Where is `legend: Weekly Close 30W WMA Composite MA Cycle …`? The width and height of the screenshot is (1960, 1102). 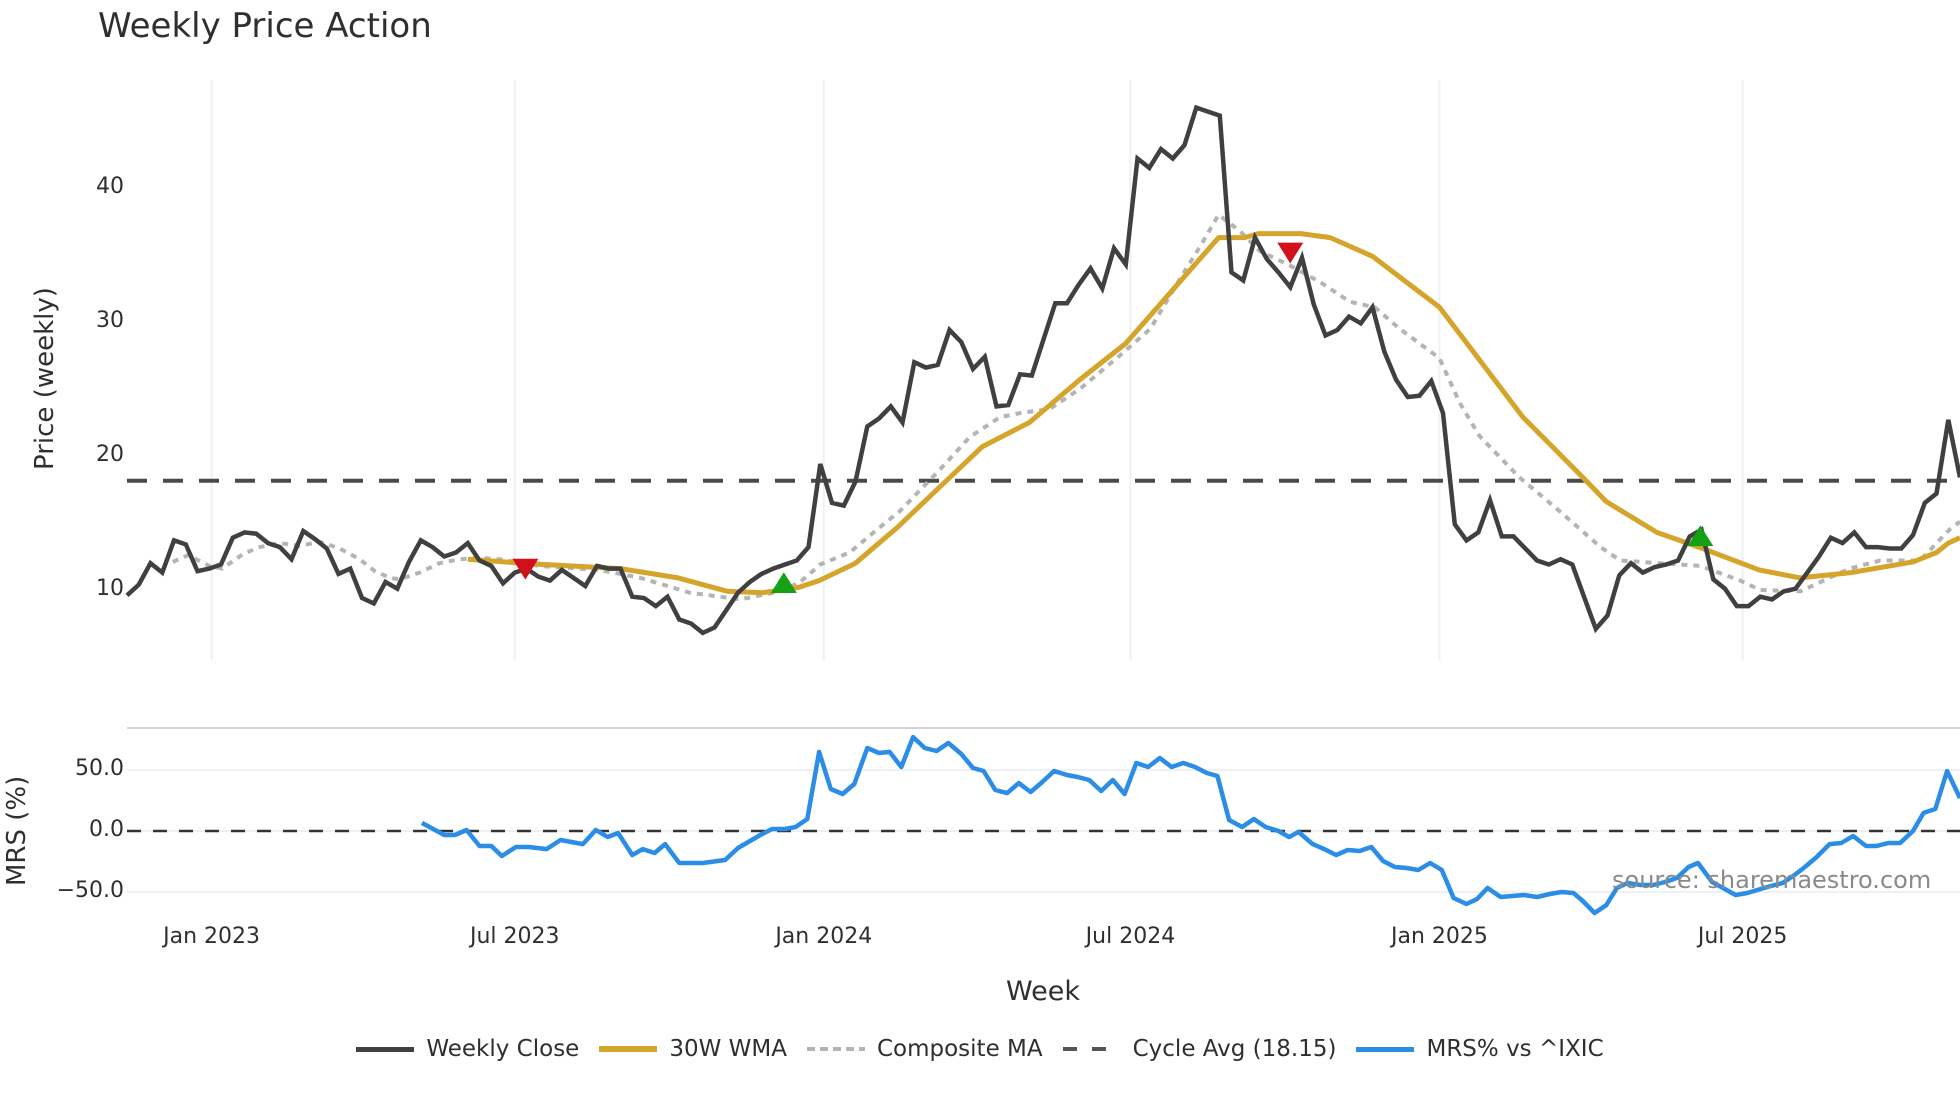 legend: Weekly Close 30W WMA Composite MA Cycle … is located at coordinates (980, 1049).